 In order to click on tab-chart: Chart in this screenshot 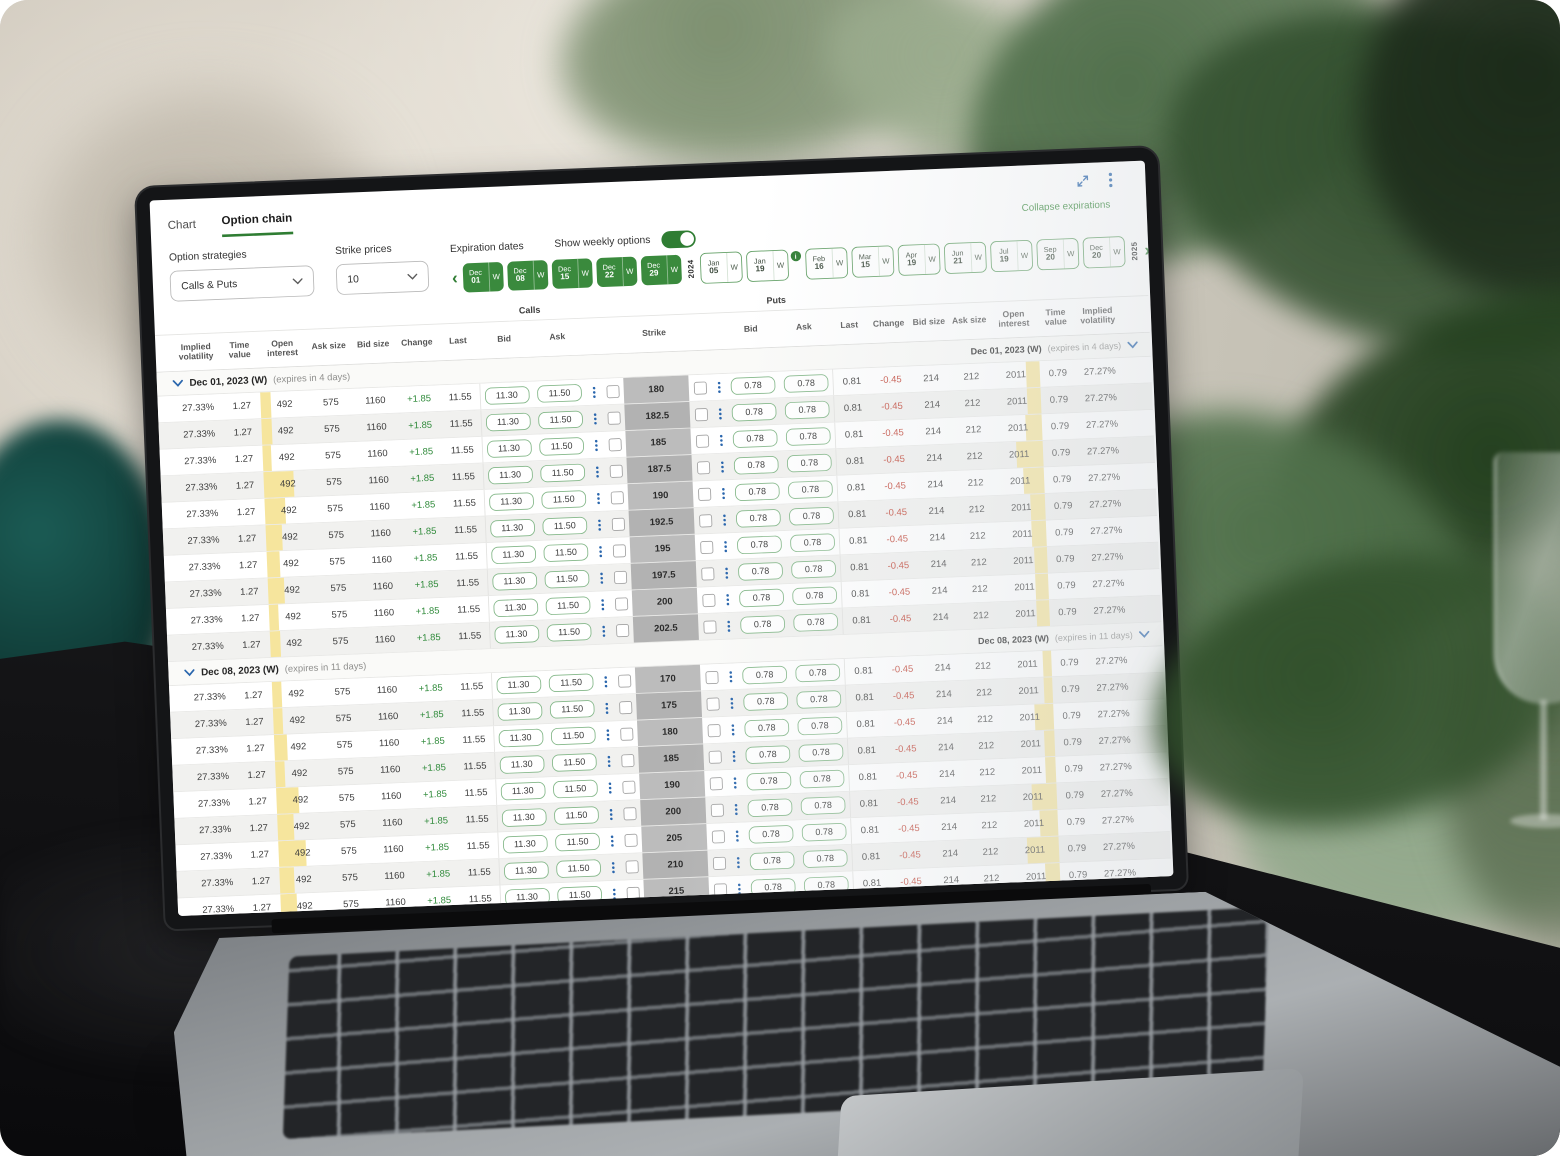, I will do `click(182, 224)`.